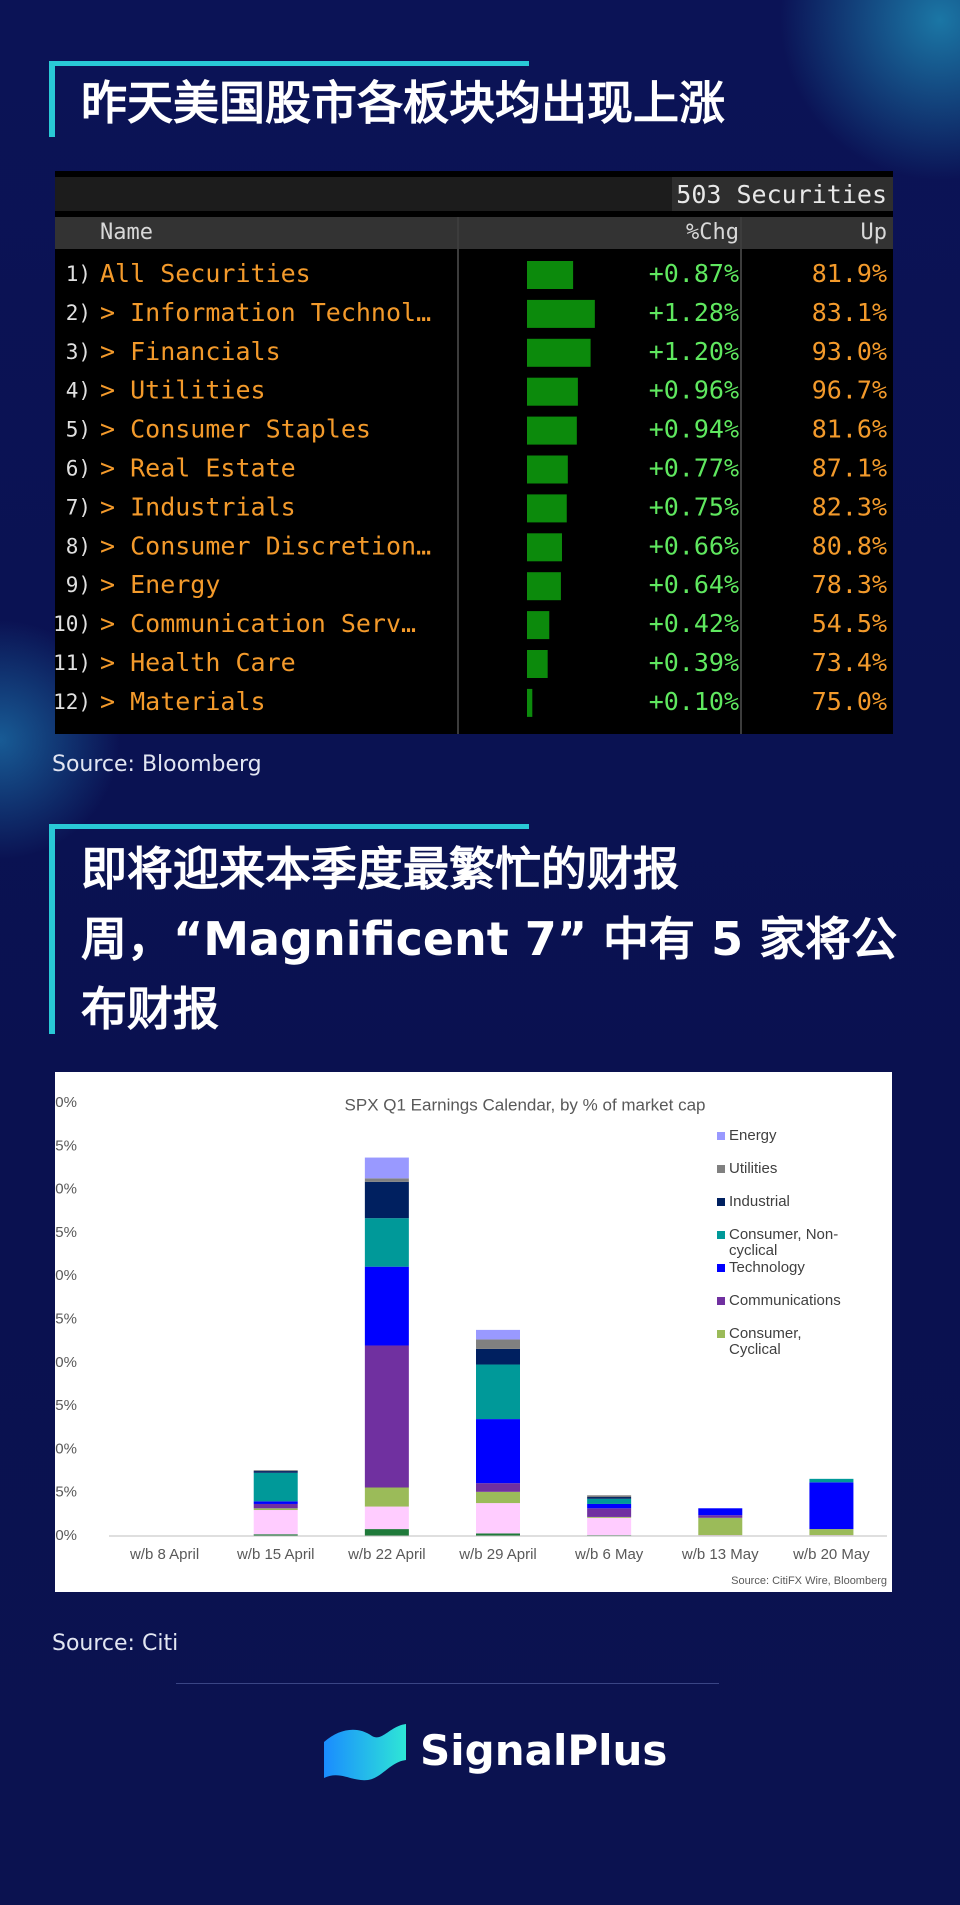 The image size is (960, 1905). I want to click on row-name: > Industrials, so click(198, 506).